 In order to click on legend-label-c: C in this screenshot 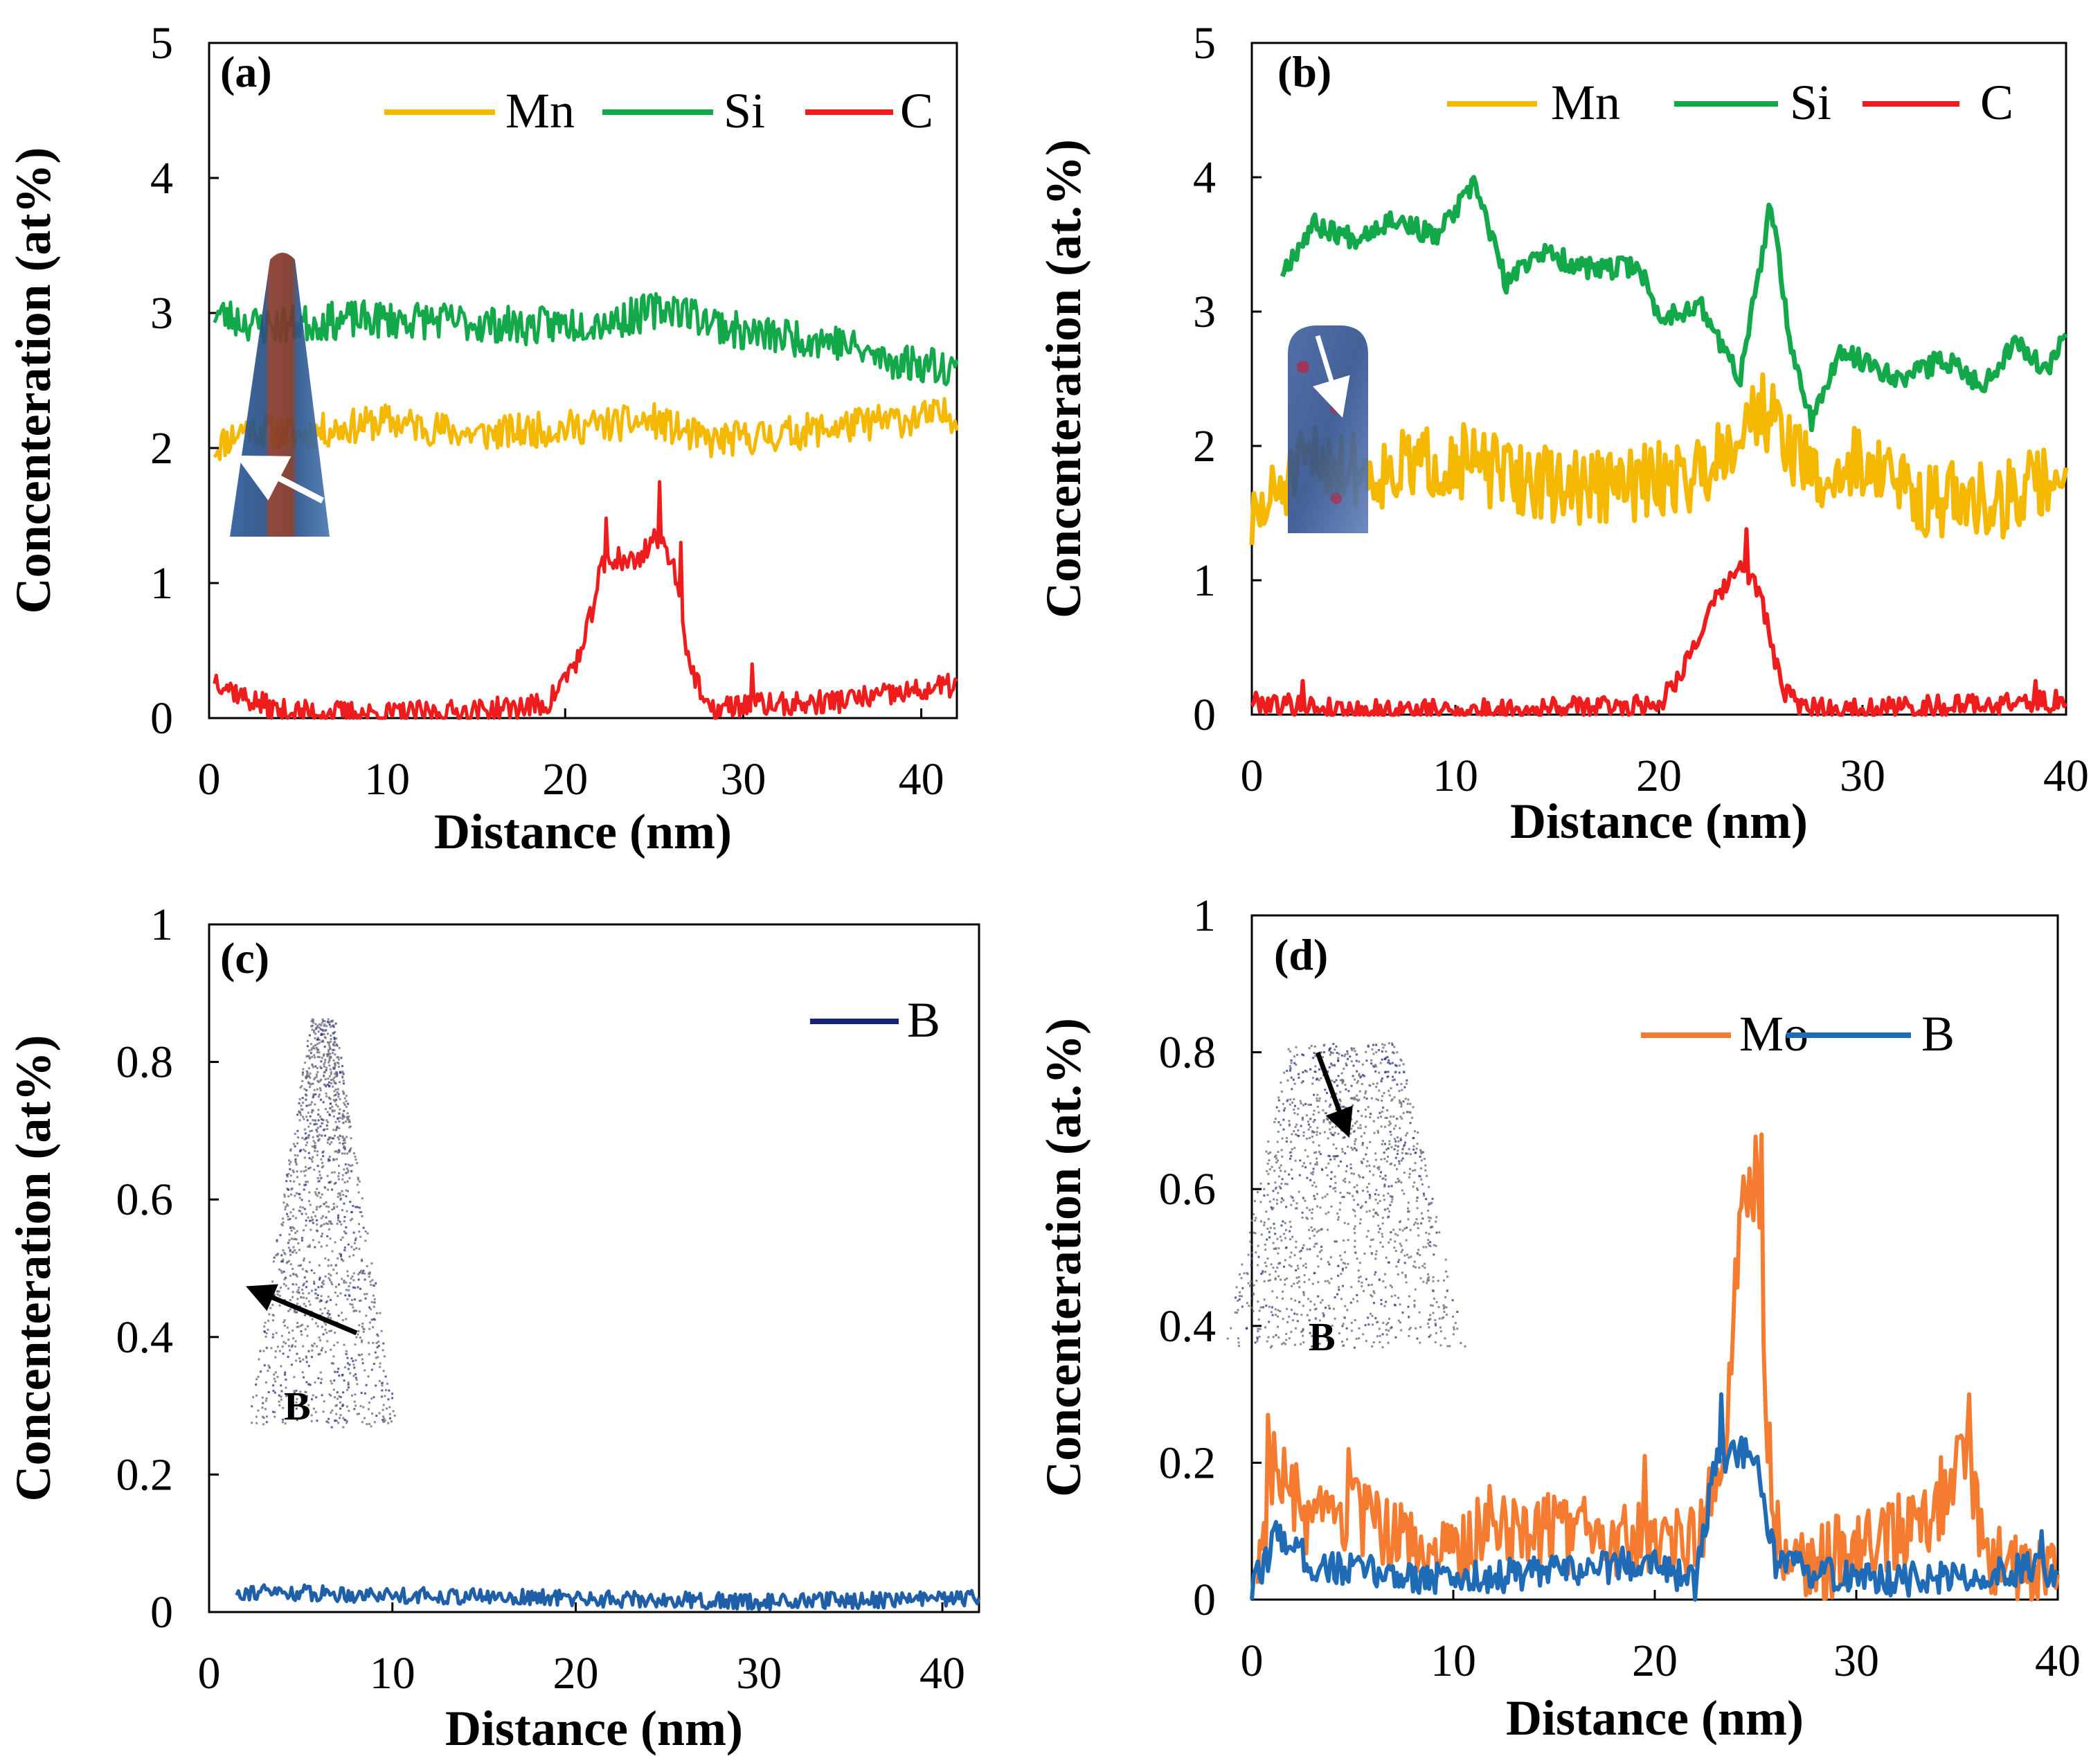, I will do `click(1996, 102)`.